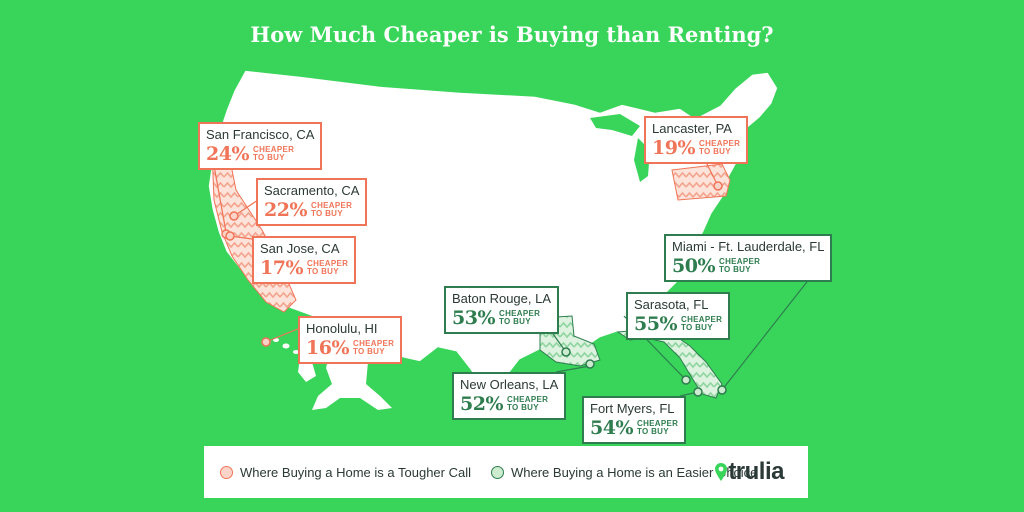 The image size is (1024, 512). Describe the element at coordinates (721, 472) in the screenshot. I see `map-pin-icon` at that location.